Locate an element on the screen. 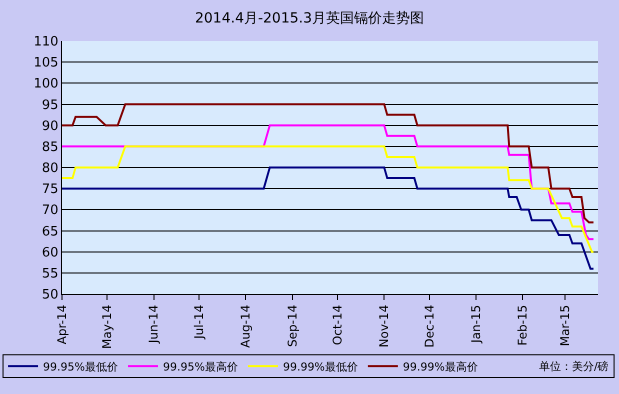 This screenshot has height=394, width=619. legend-label: 99.99%最高价 is located at coordinates (440, 367).